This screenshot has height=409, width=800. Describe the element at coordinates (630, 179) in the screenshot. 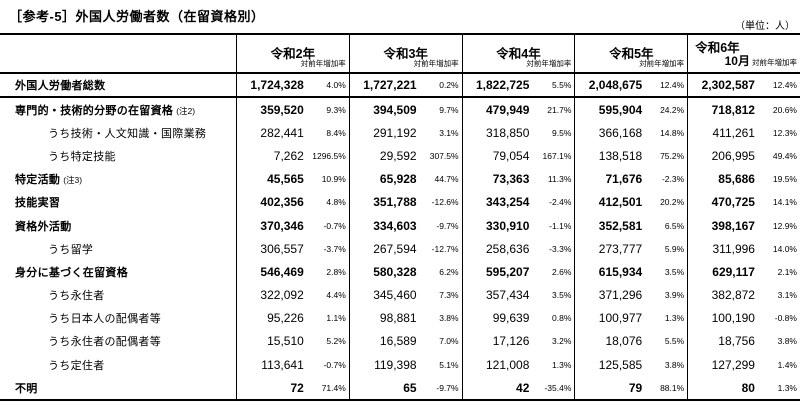

I see `cell-r5: 71,676 -2.3%` at that location.